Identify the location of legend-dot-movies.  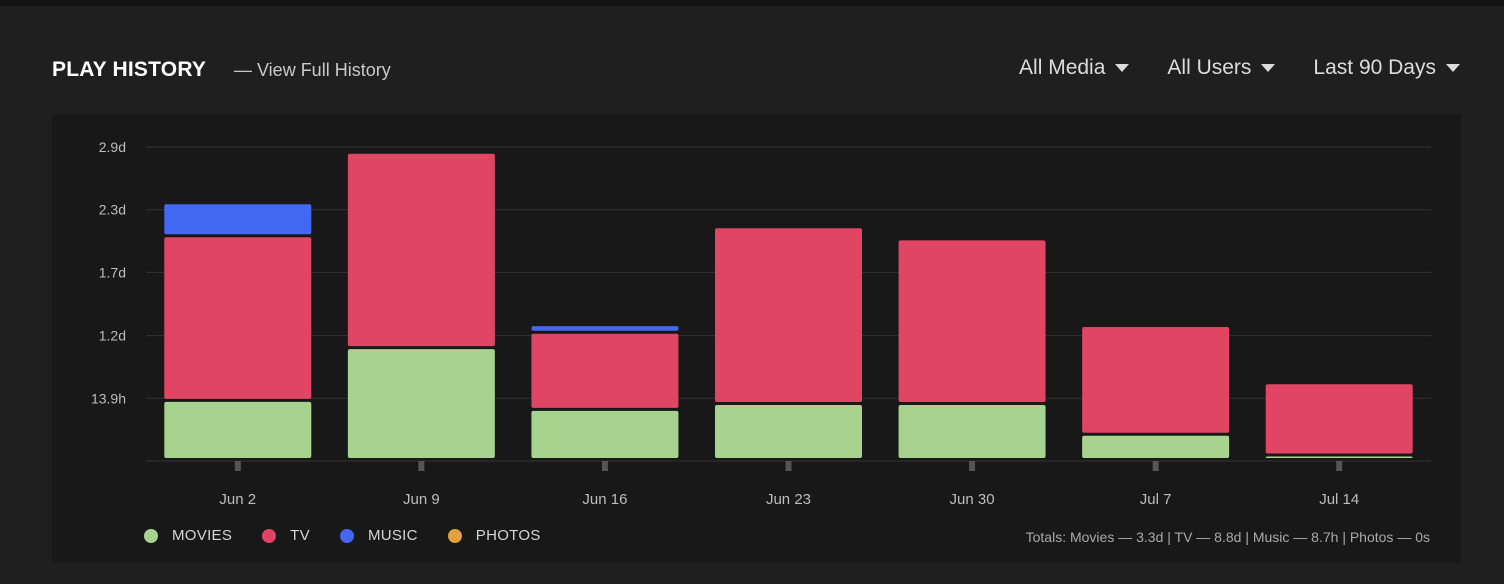
(151, 535).